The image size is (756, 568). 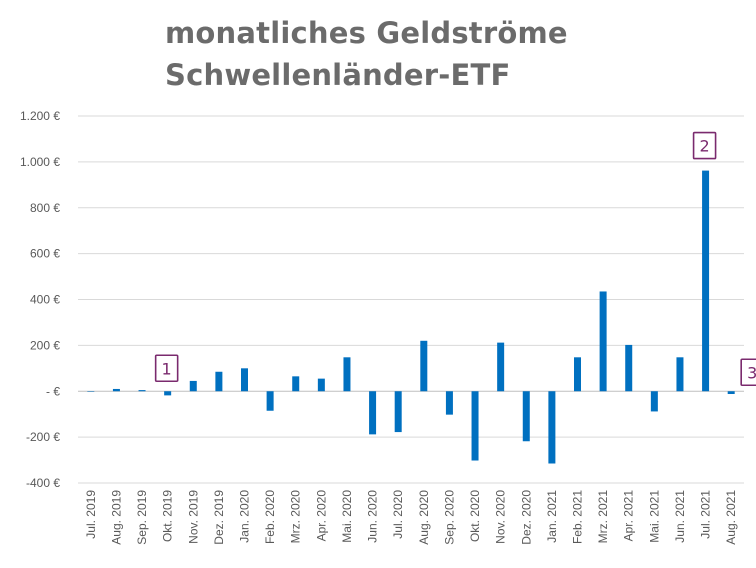 What do you see at coordinates (347, 374) in the screenshot?
I see `bar-mai-2020` at bounding box center [347, 374].